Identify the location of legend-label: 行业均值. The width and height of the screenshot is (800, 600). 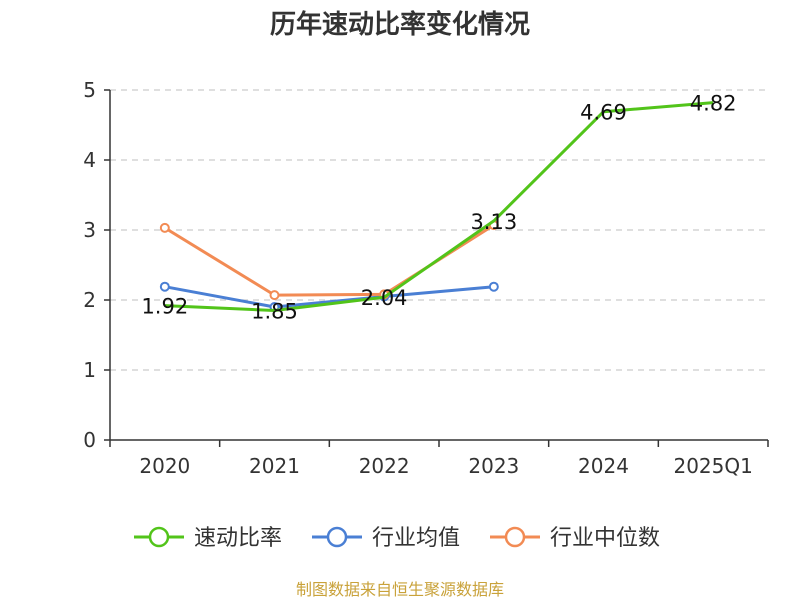
(416, 538).